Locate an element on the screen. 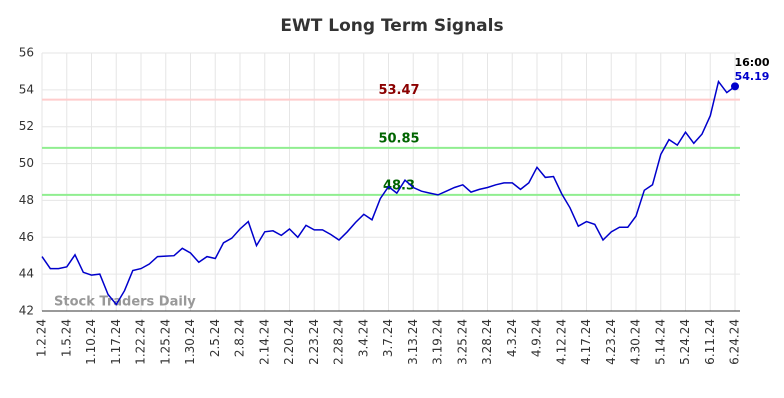  x-tick-label: 3.28.24 is located at coordinates (487, 342).